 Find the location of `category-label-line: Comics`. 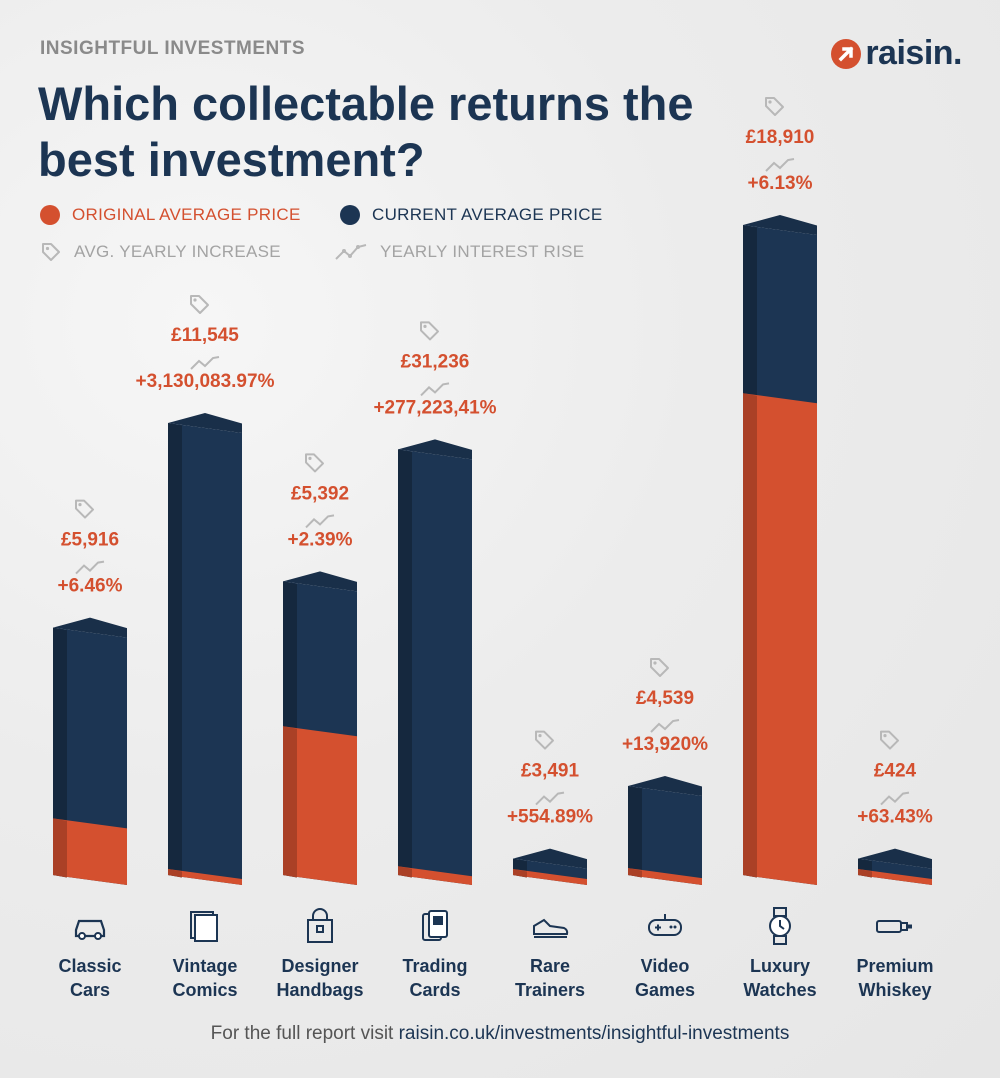

category-label-line: Comics is located at coordinates (205, 990).